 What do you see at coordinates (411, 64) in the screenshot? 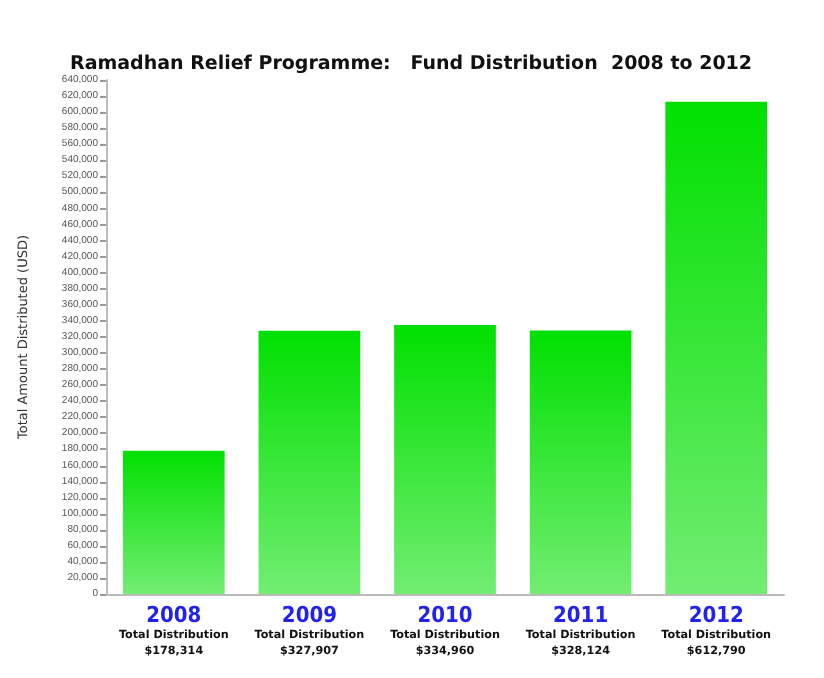
I see `chart-title: Ramadhan Relief Programme: Fund Distribution 2008 to 2012` at bounding box center [411, 64].